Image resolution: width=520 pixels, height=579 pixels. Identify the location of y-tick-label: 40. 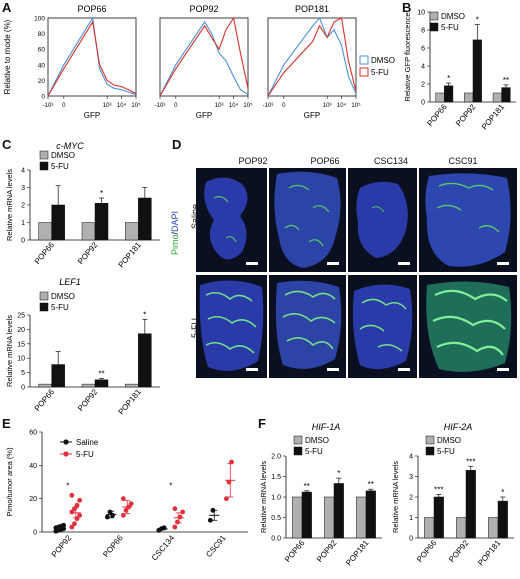
(42, 65).